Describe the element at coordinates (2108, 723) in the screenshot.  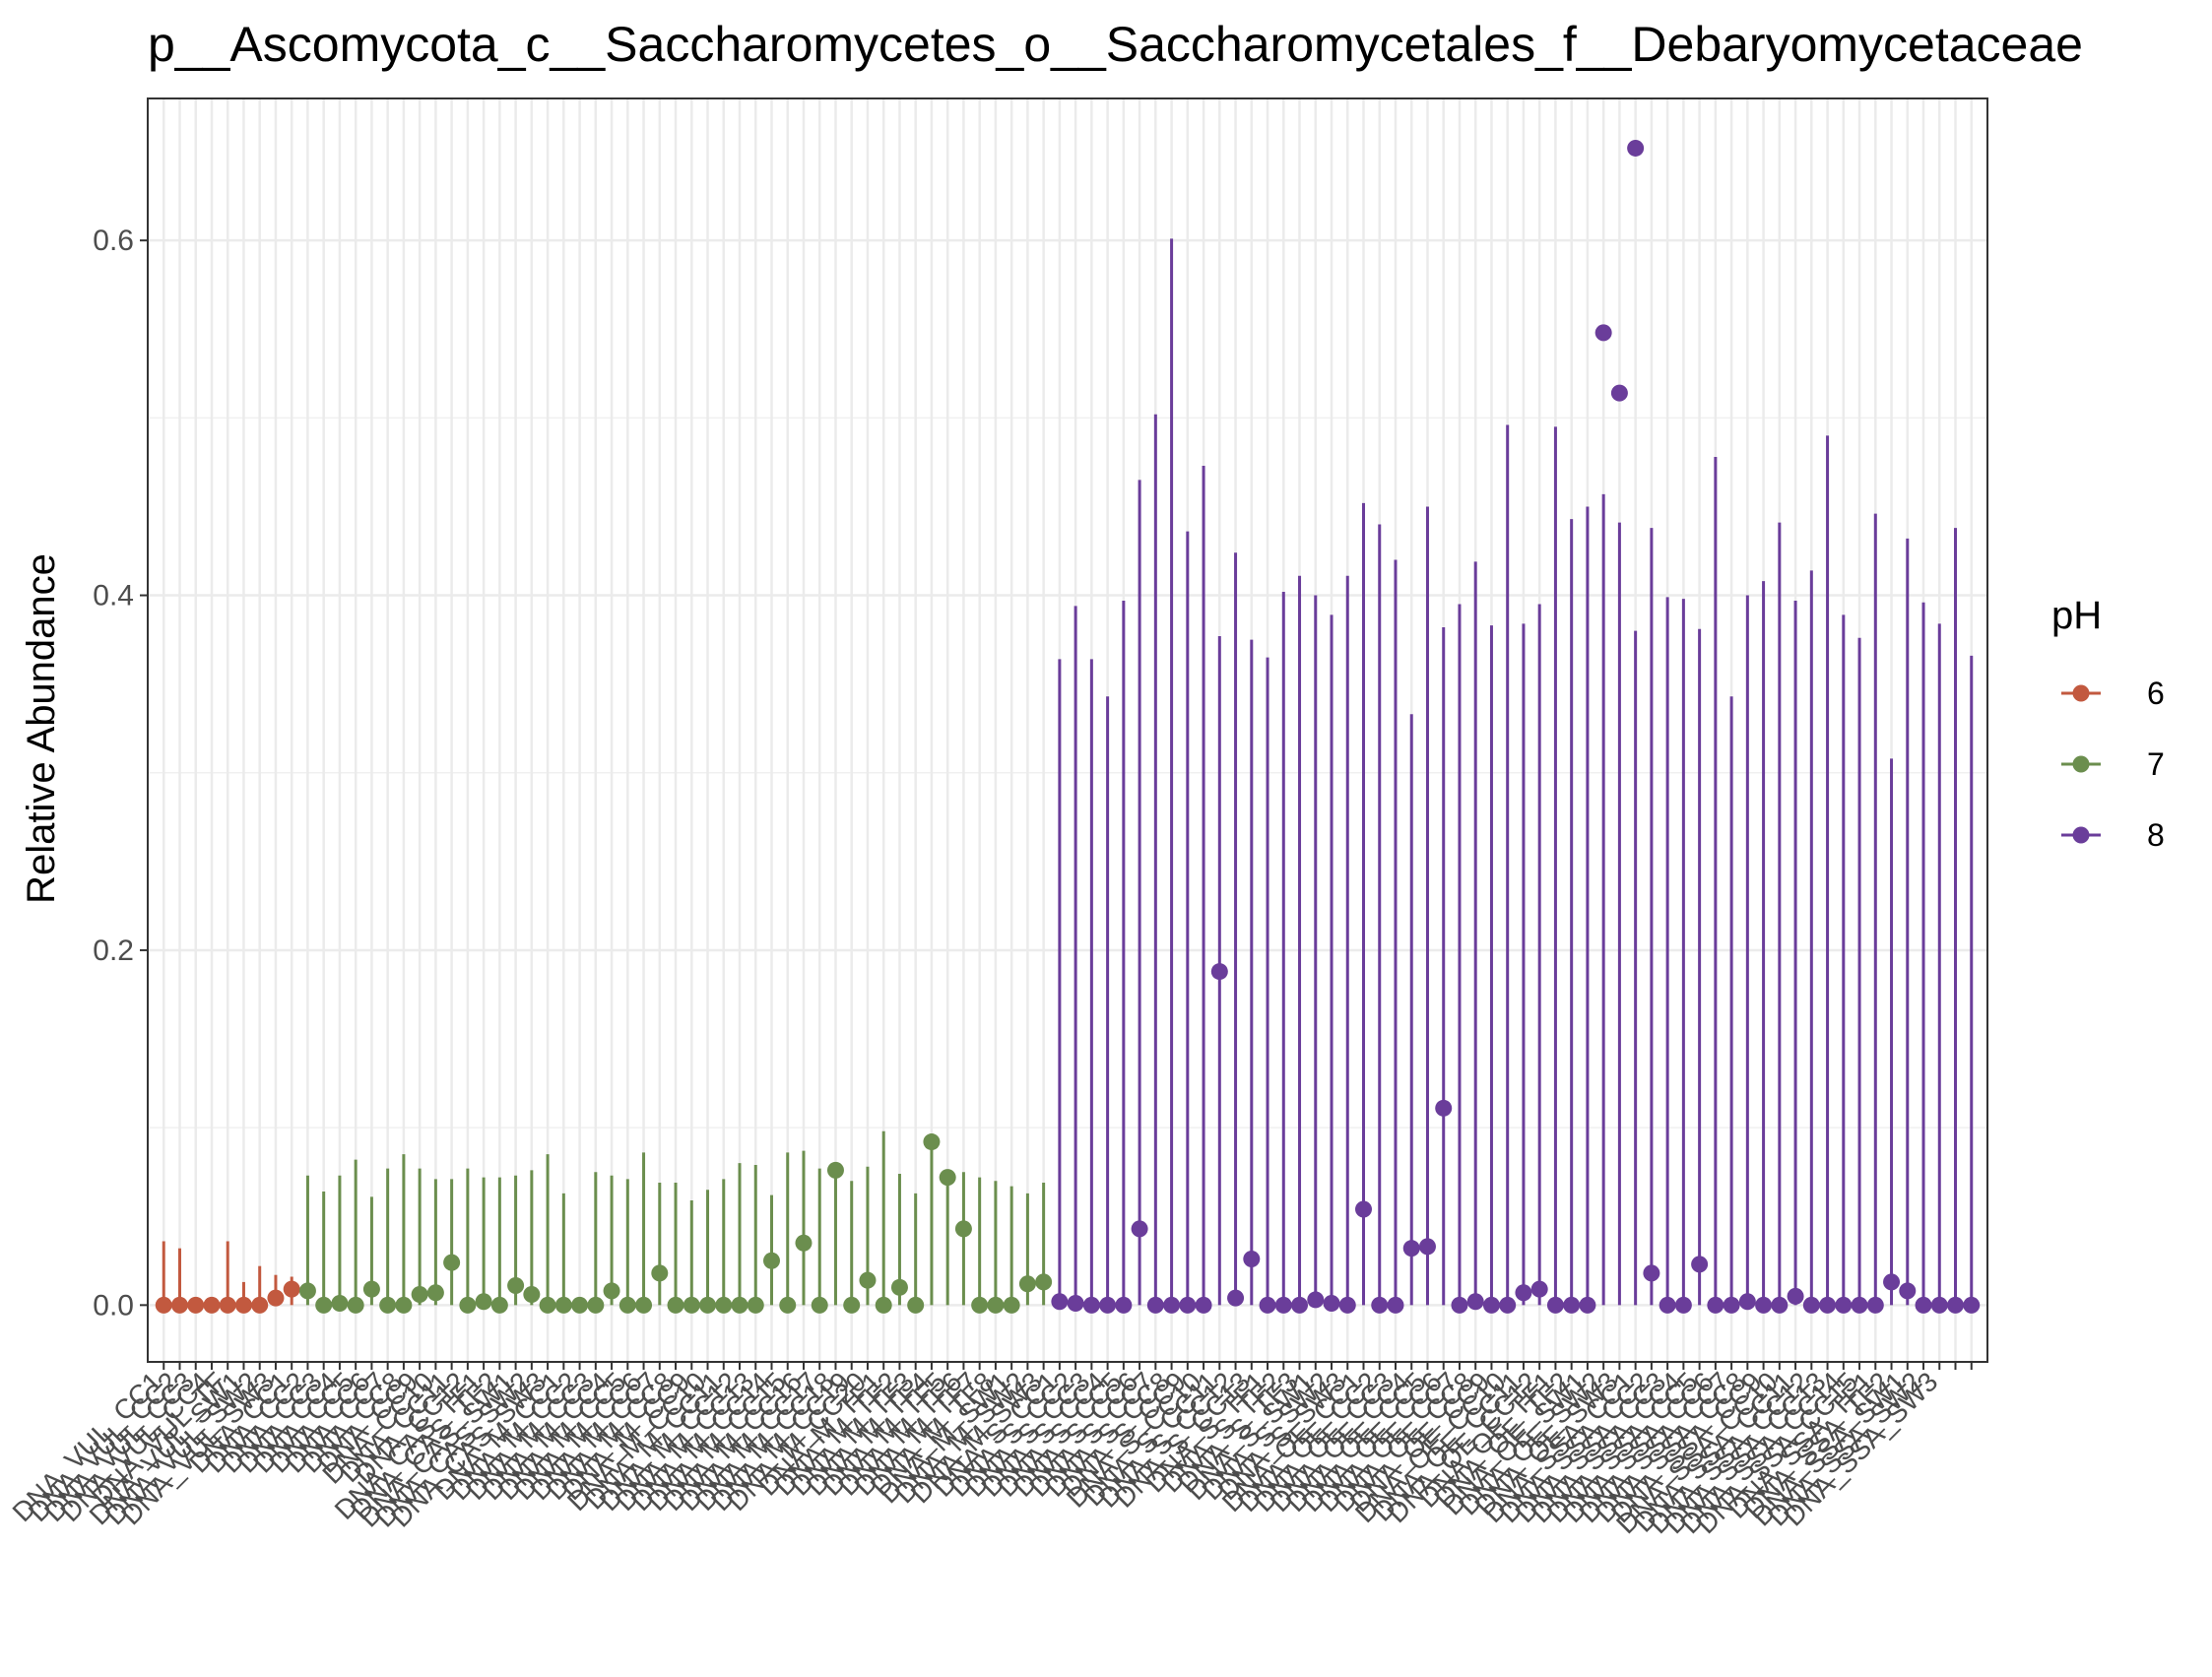
I see `legend: pH 6 7 8` at that location.